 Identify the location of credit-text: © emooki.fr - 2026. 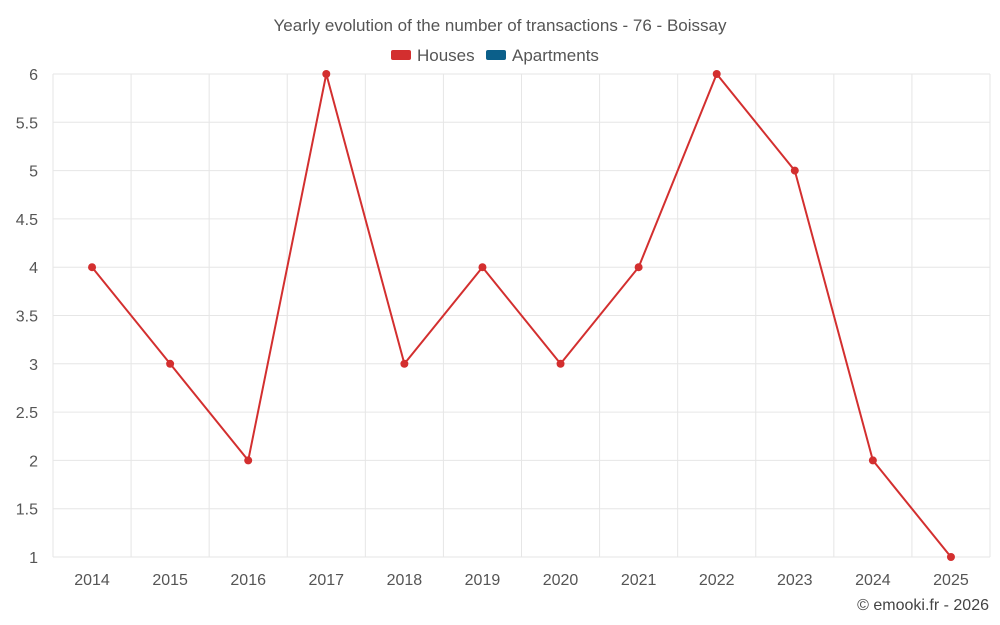
(923, 605).